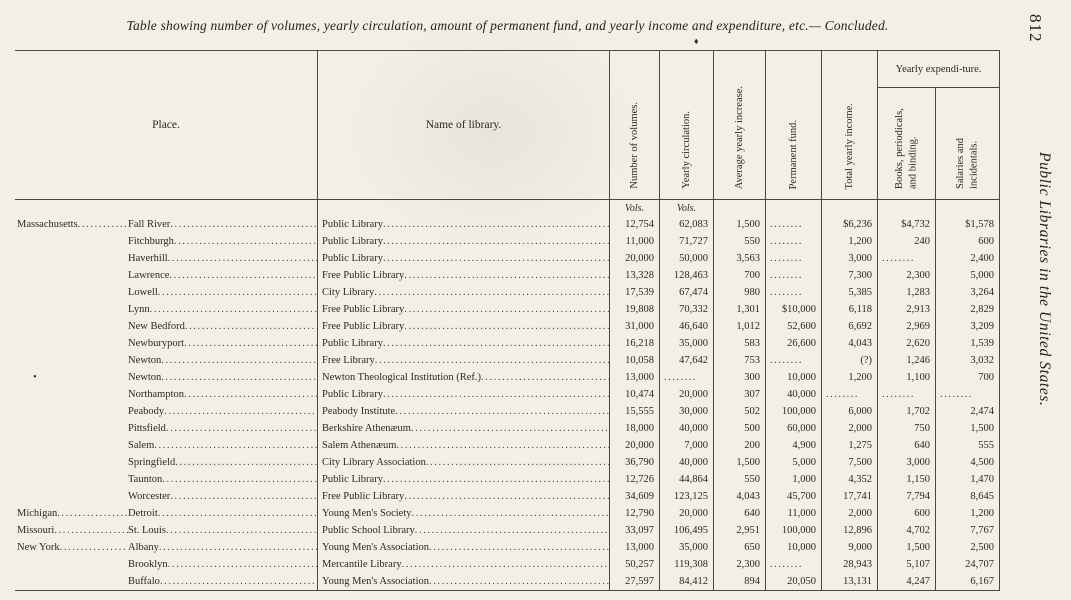 Image resolution: width=1071 pixels, height=600 pixels. What do you see at coordinates (850, 241) in the screenshot?
I see `income-cell: 1,200` at bounding box center [850, 241].